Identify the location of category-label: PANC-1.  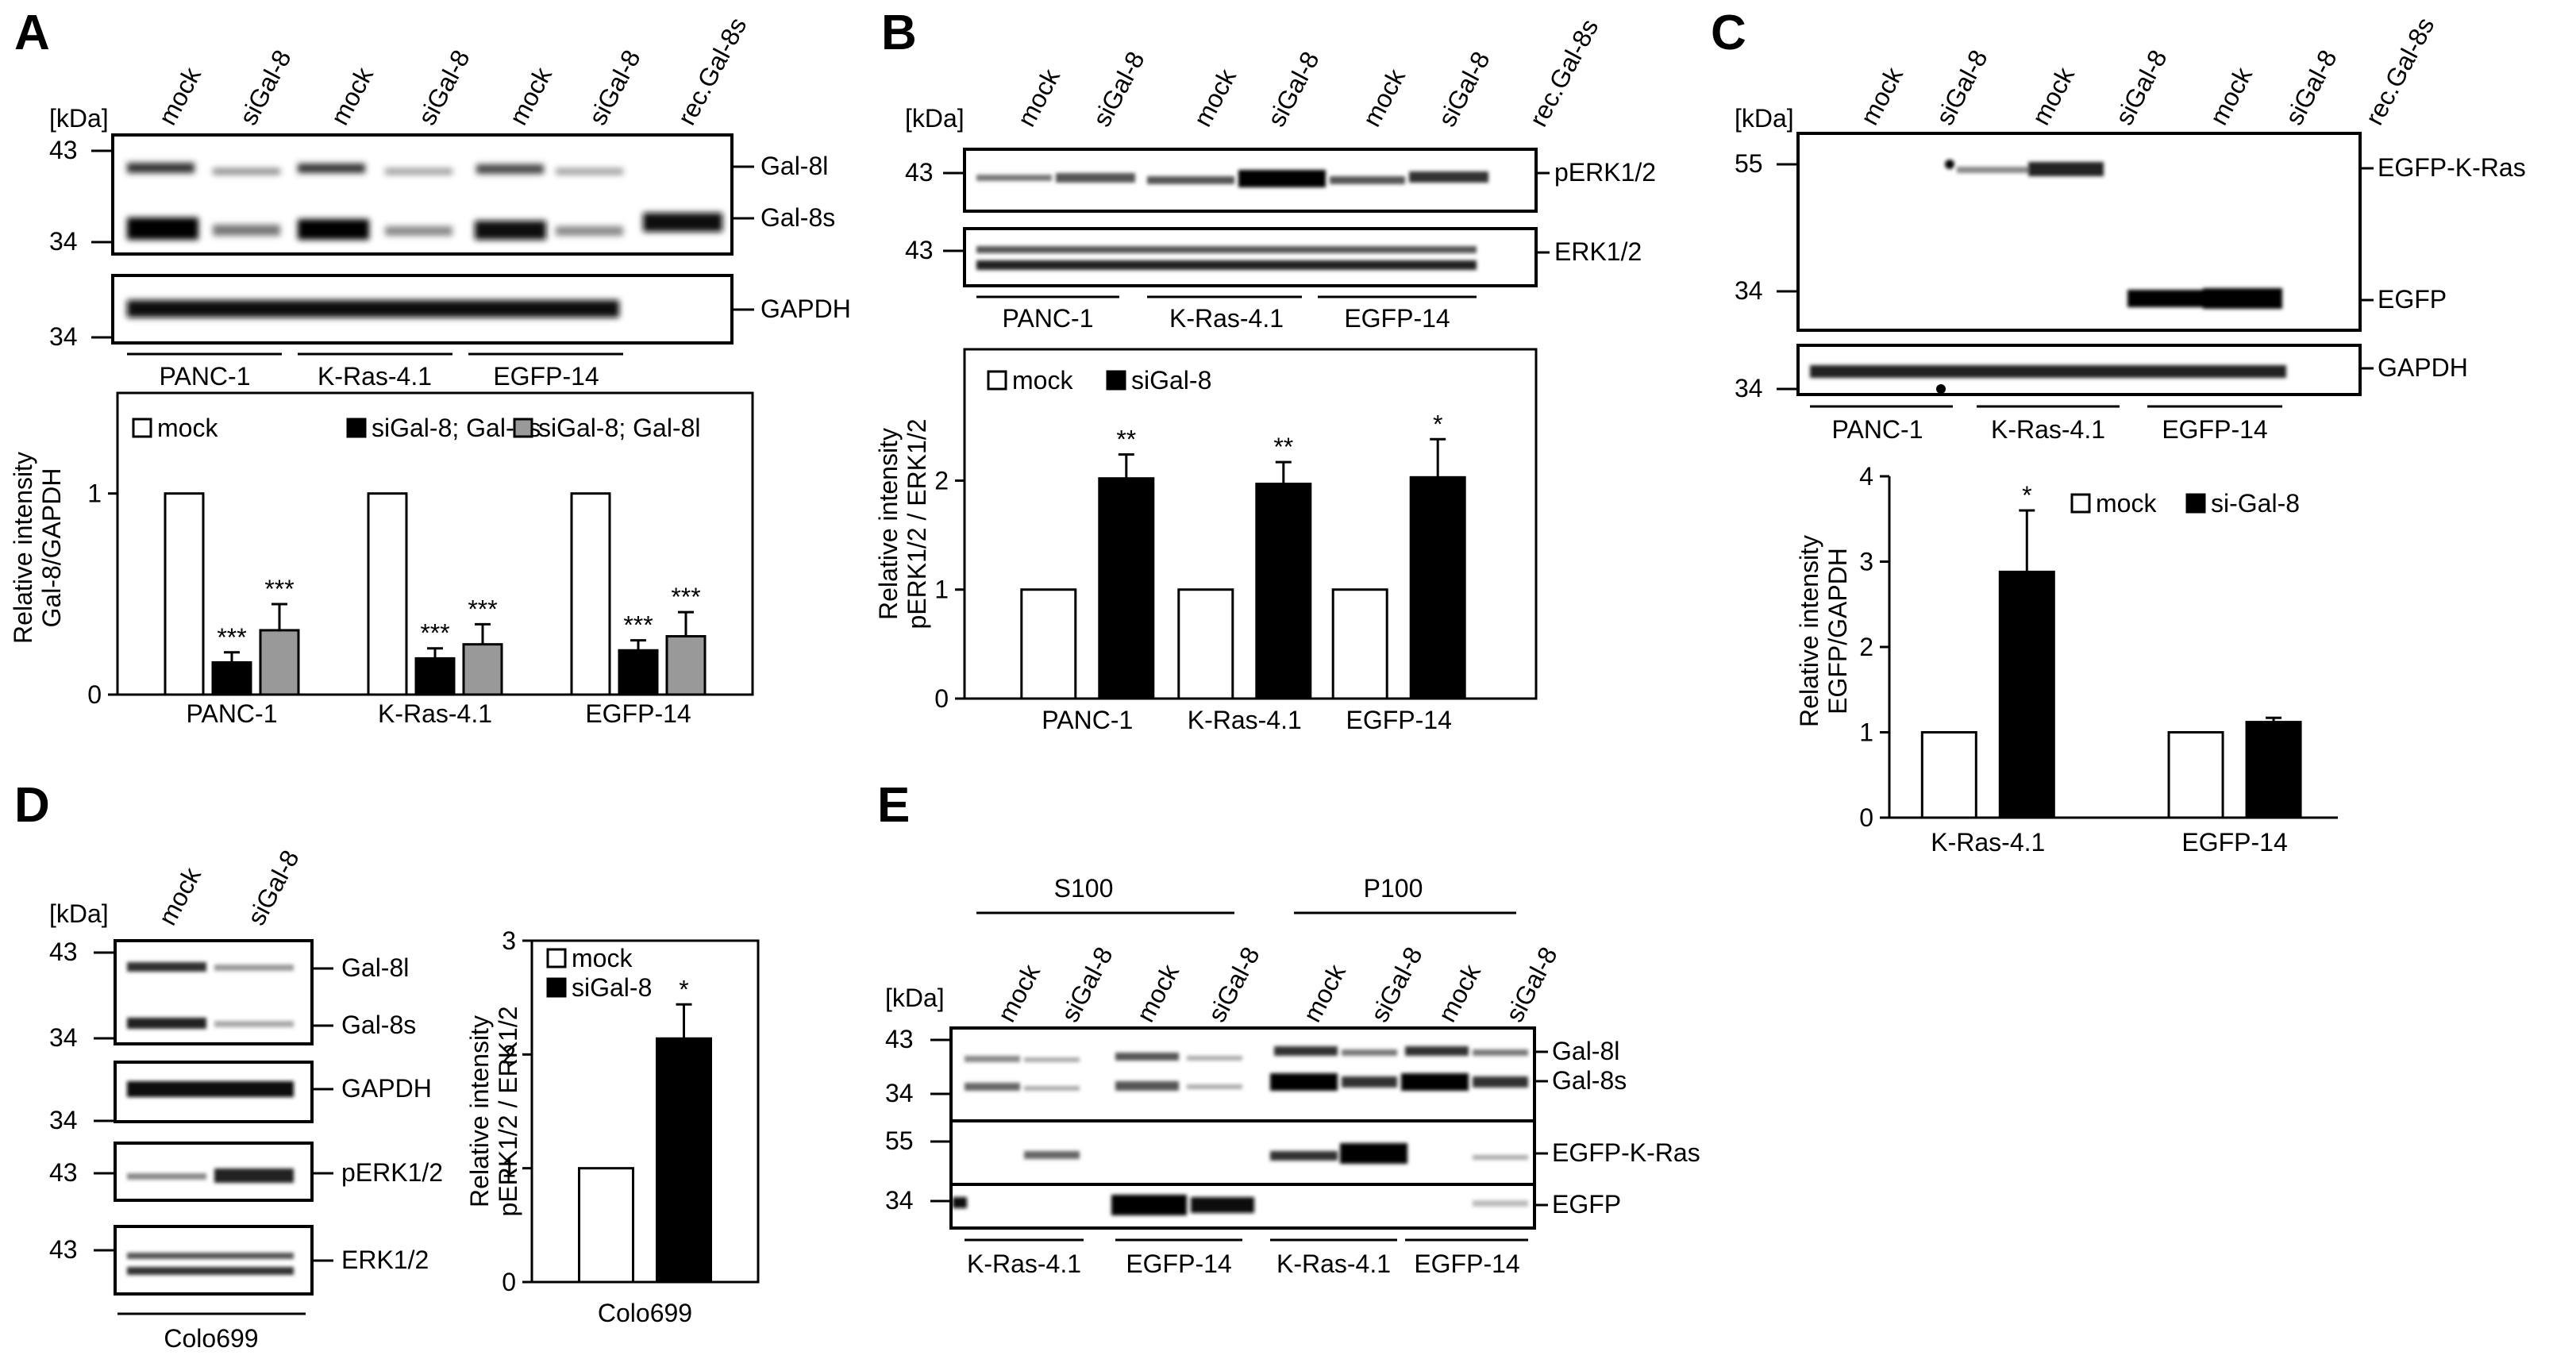
(1087, 720).